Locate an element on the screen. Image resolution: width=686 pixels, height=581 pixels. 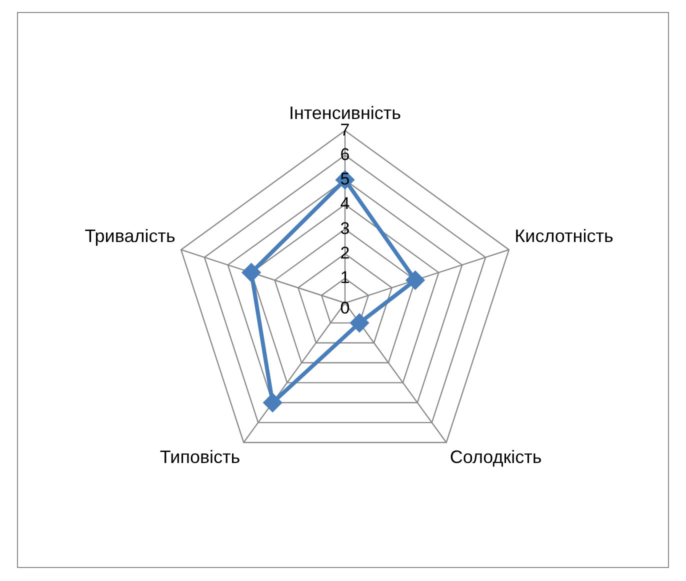
y-tick-label: 4 is located at coordinates (345, 204).